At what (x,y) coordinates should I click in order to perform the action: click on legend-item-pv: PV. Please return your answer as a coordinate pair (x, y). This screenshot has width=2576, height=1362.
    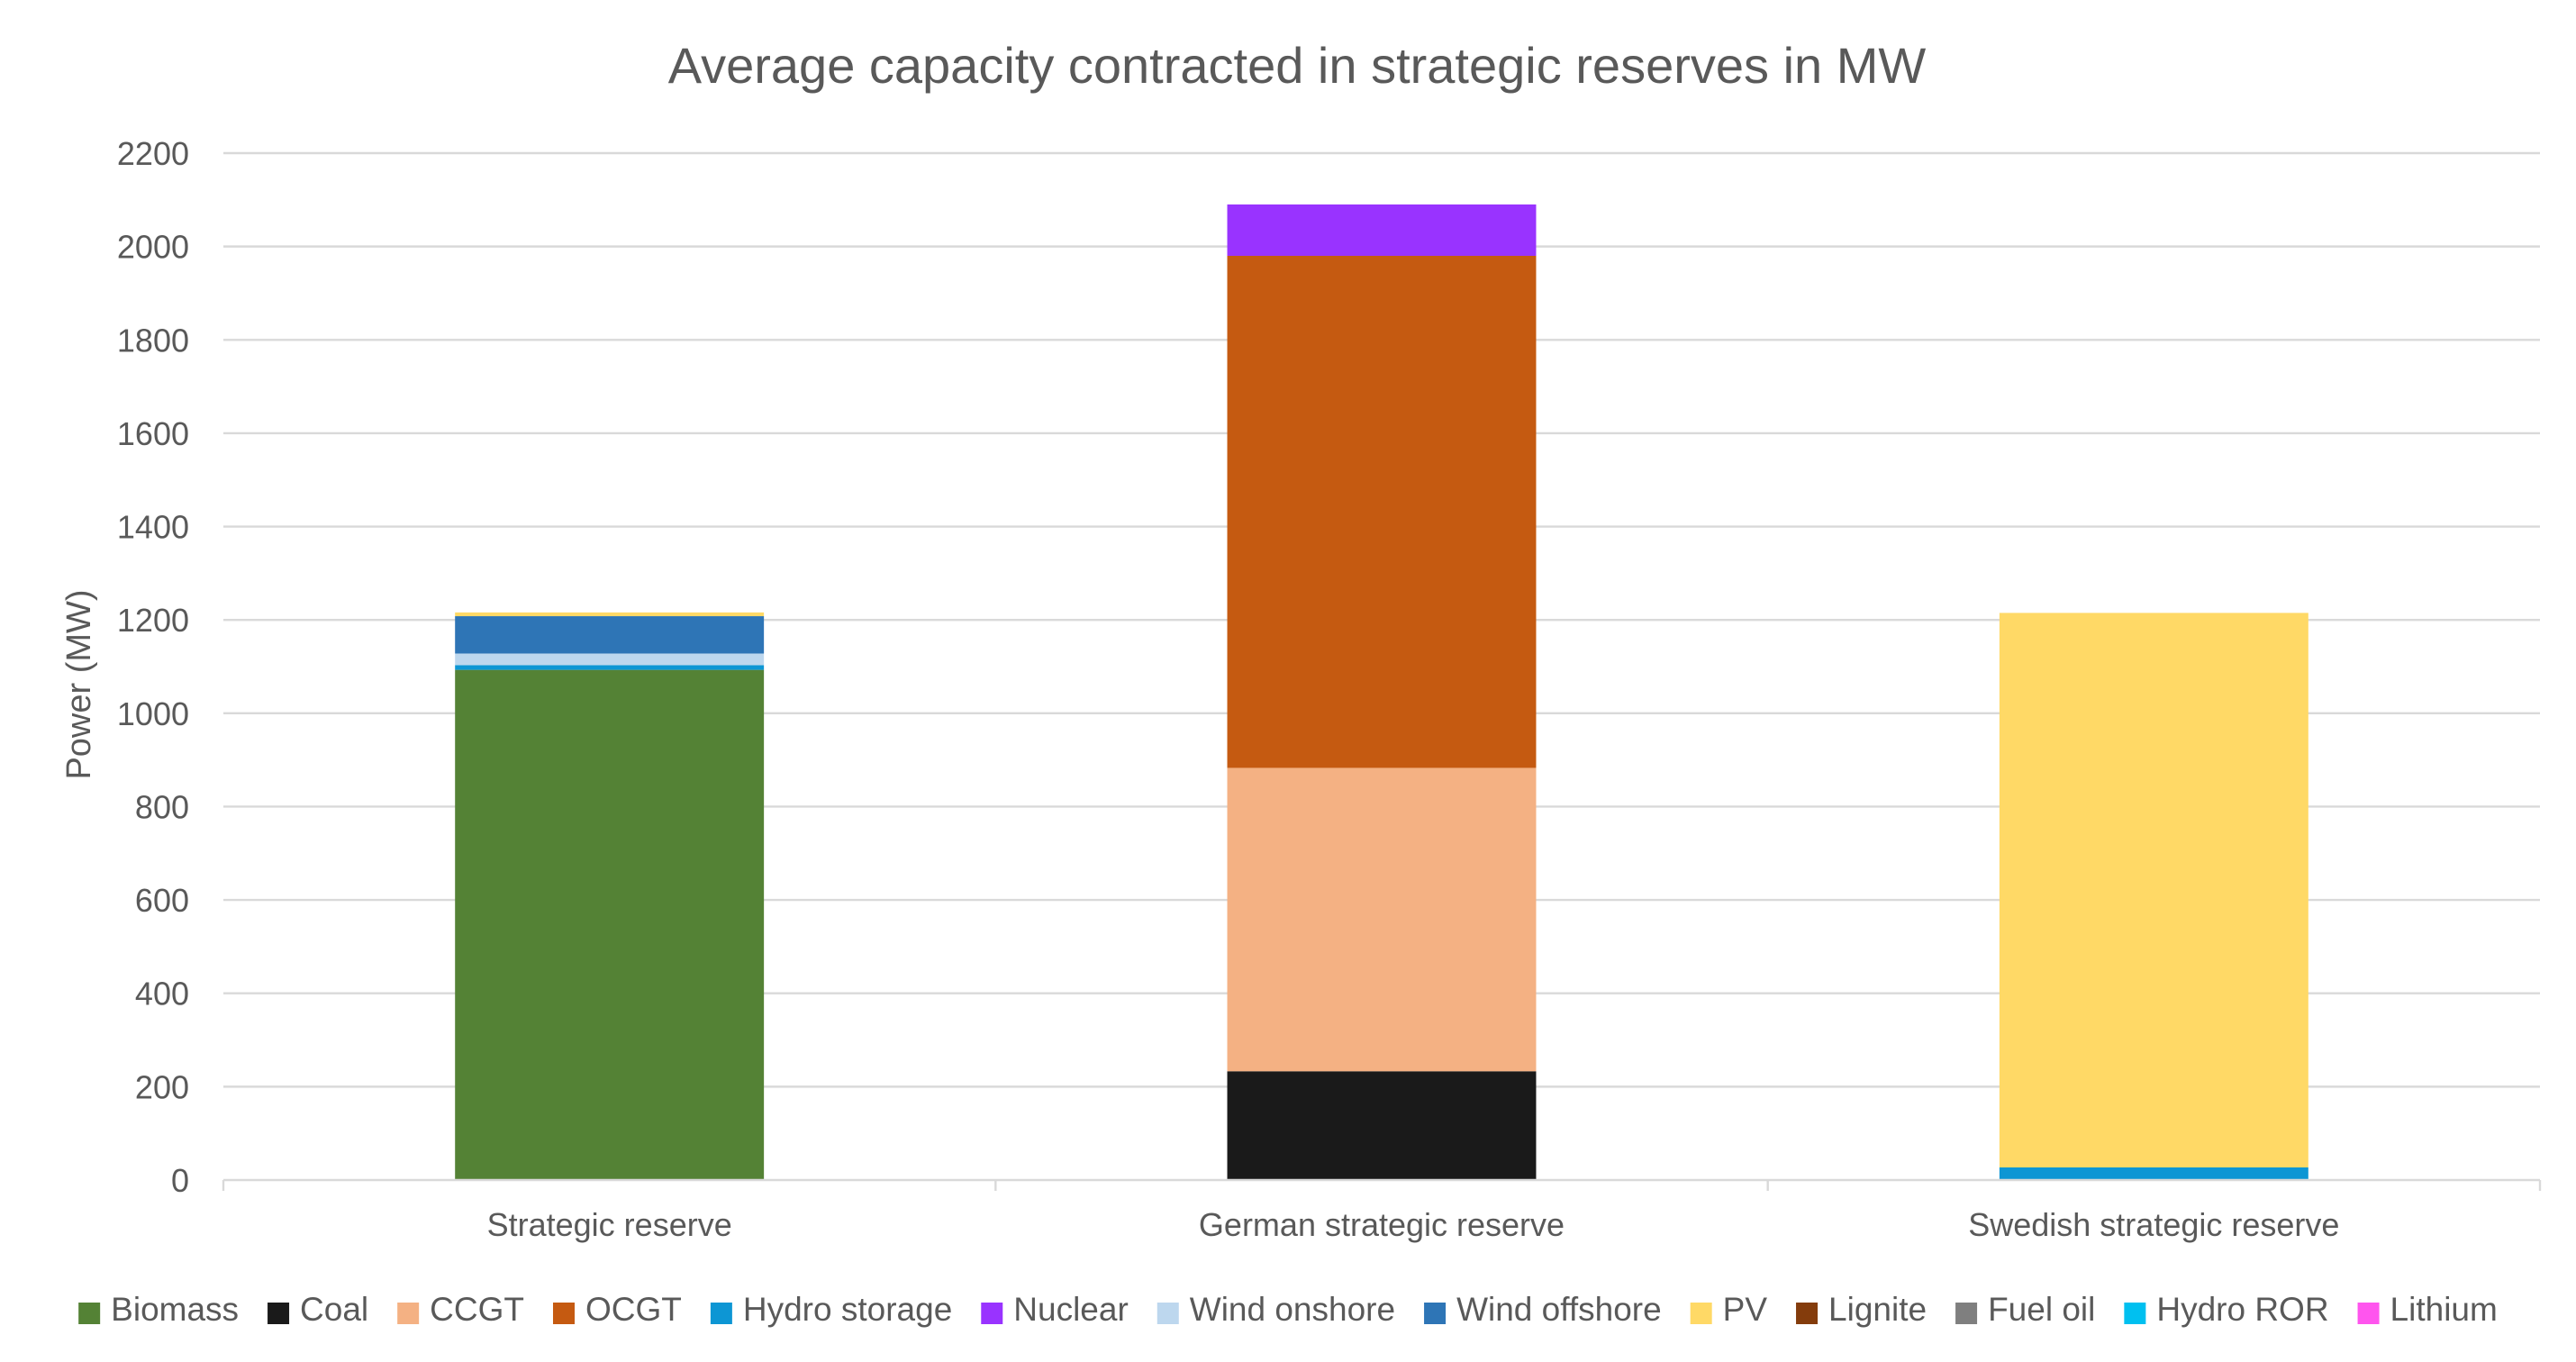
    Looking at the image, I should click on (1729, 1309).